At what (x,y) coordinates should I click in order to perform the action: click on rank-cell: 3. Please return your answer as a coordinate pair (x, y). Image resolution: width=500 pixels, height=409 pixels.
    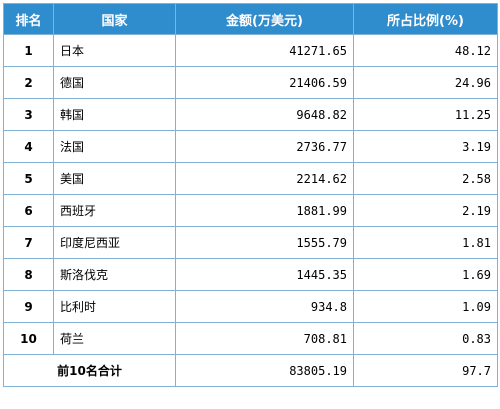
    Looking at the image, I should click on (28, 114).